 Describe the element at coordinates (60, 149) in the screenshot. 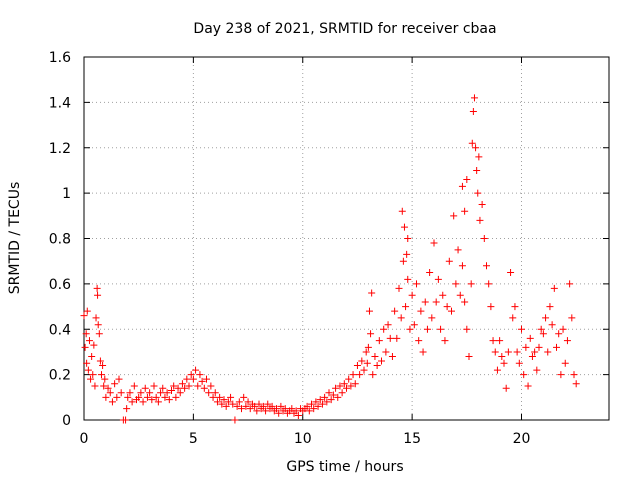

I see `y-tick-label: 1.2` at that location.